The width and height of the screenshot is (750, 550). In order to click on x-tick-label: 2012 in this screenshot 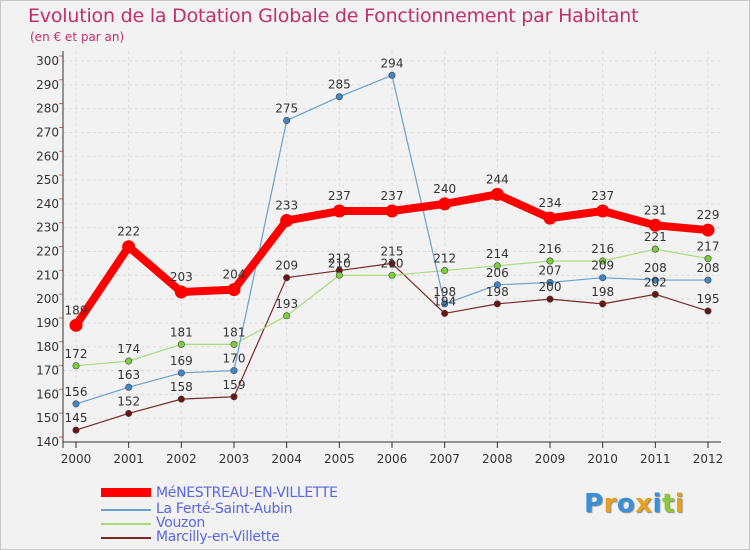, I will do `click(708, 459)`.